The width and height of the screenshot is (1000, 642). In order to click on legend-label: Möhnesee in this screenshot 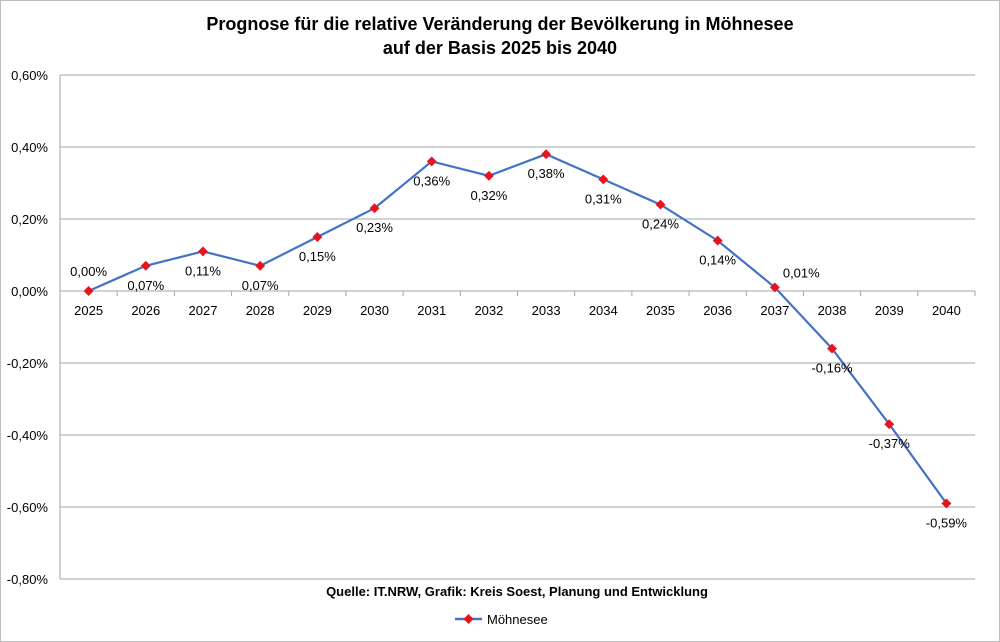, I will do `click(517, 619)`.